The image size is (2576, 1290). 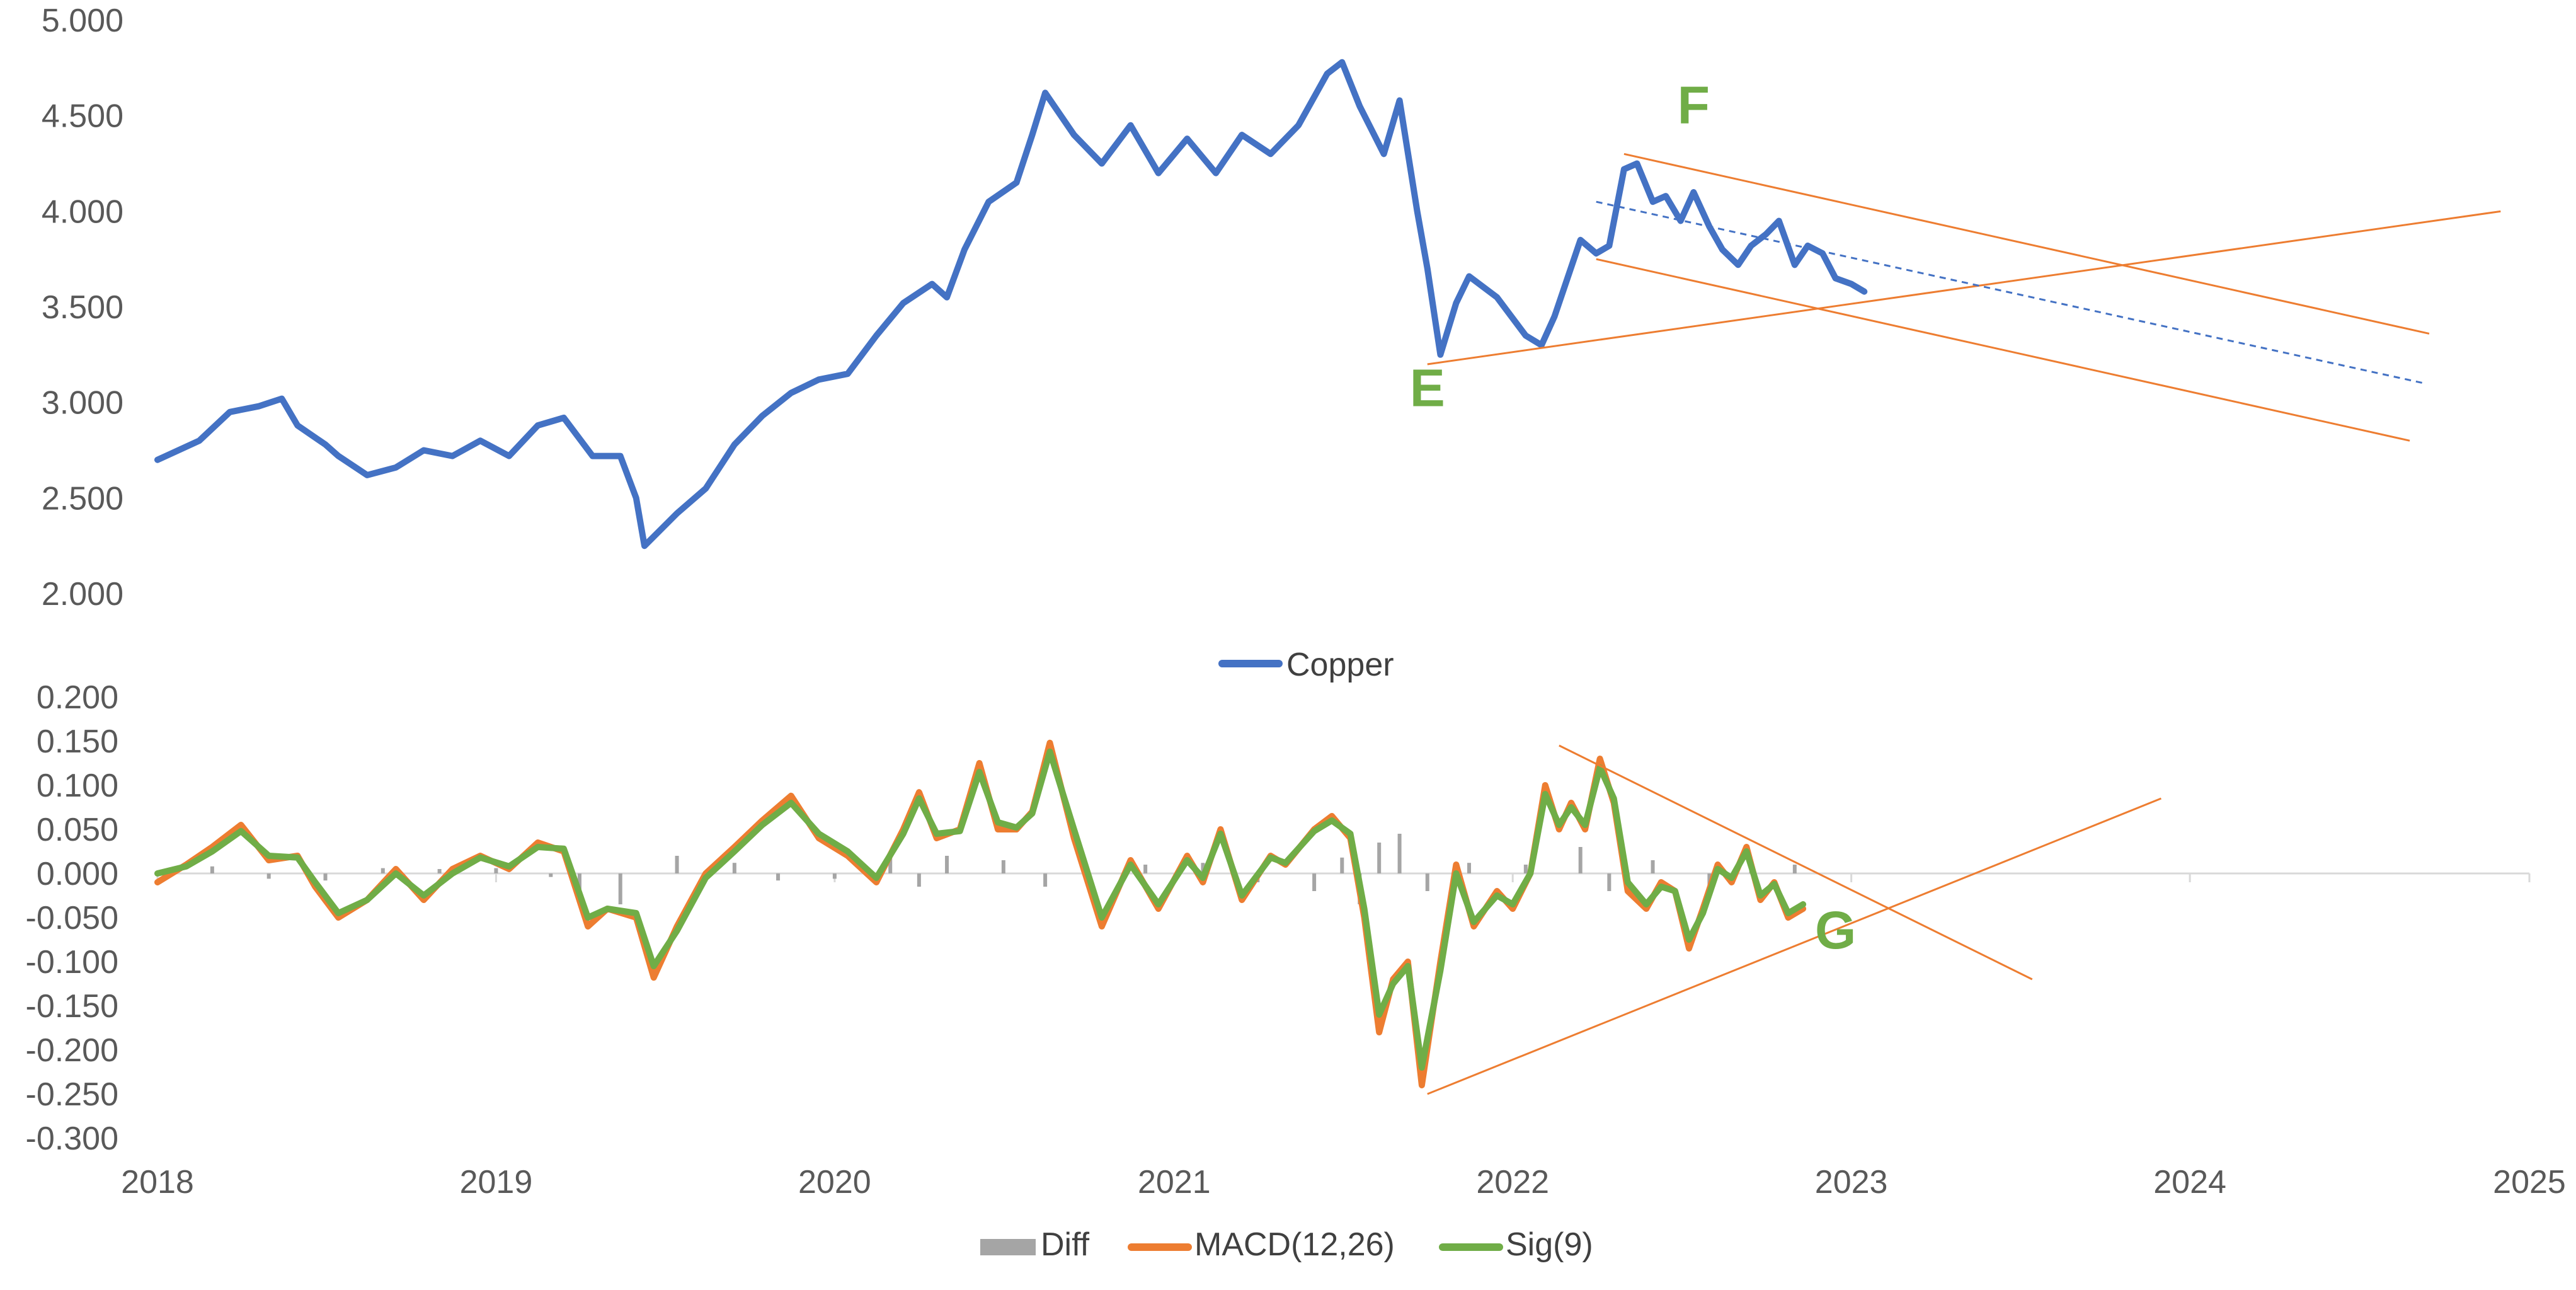 What do you see at coordinates (834, 1183) in the screenshot?
I see `x-axis-tick-label: 2020` at bounding box center [834, 1183].